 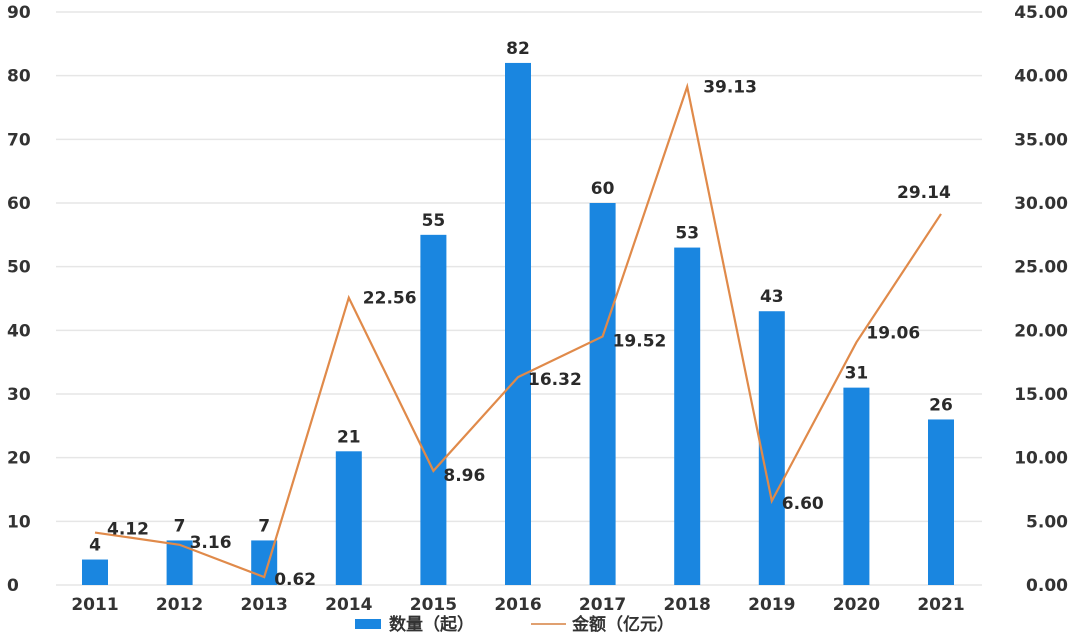 I want to click on left-axis-tick: 0, so click(x=13, y=586).